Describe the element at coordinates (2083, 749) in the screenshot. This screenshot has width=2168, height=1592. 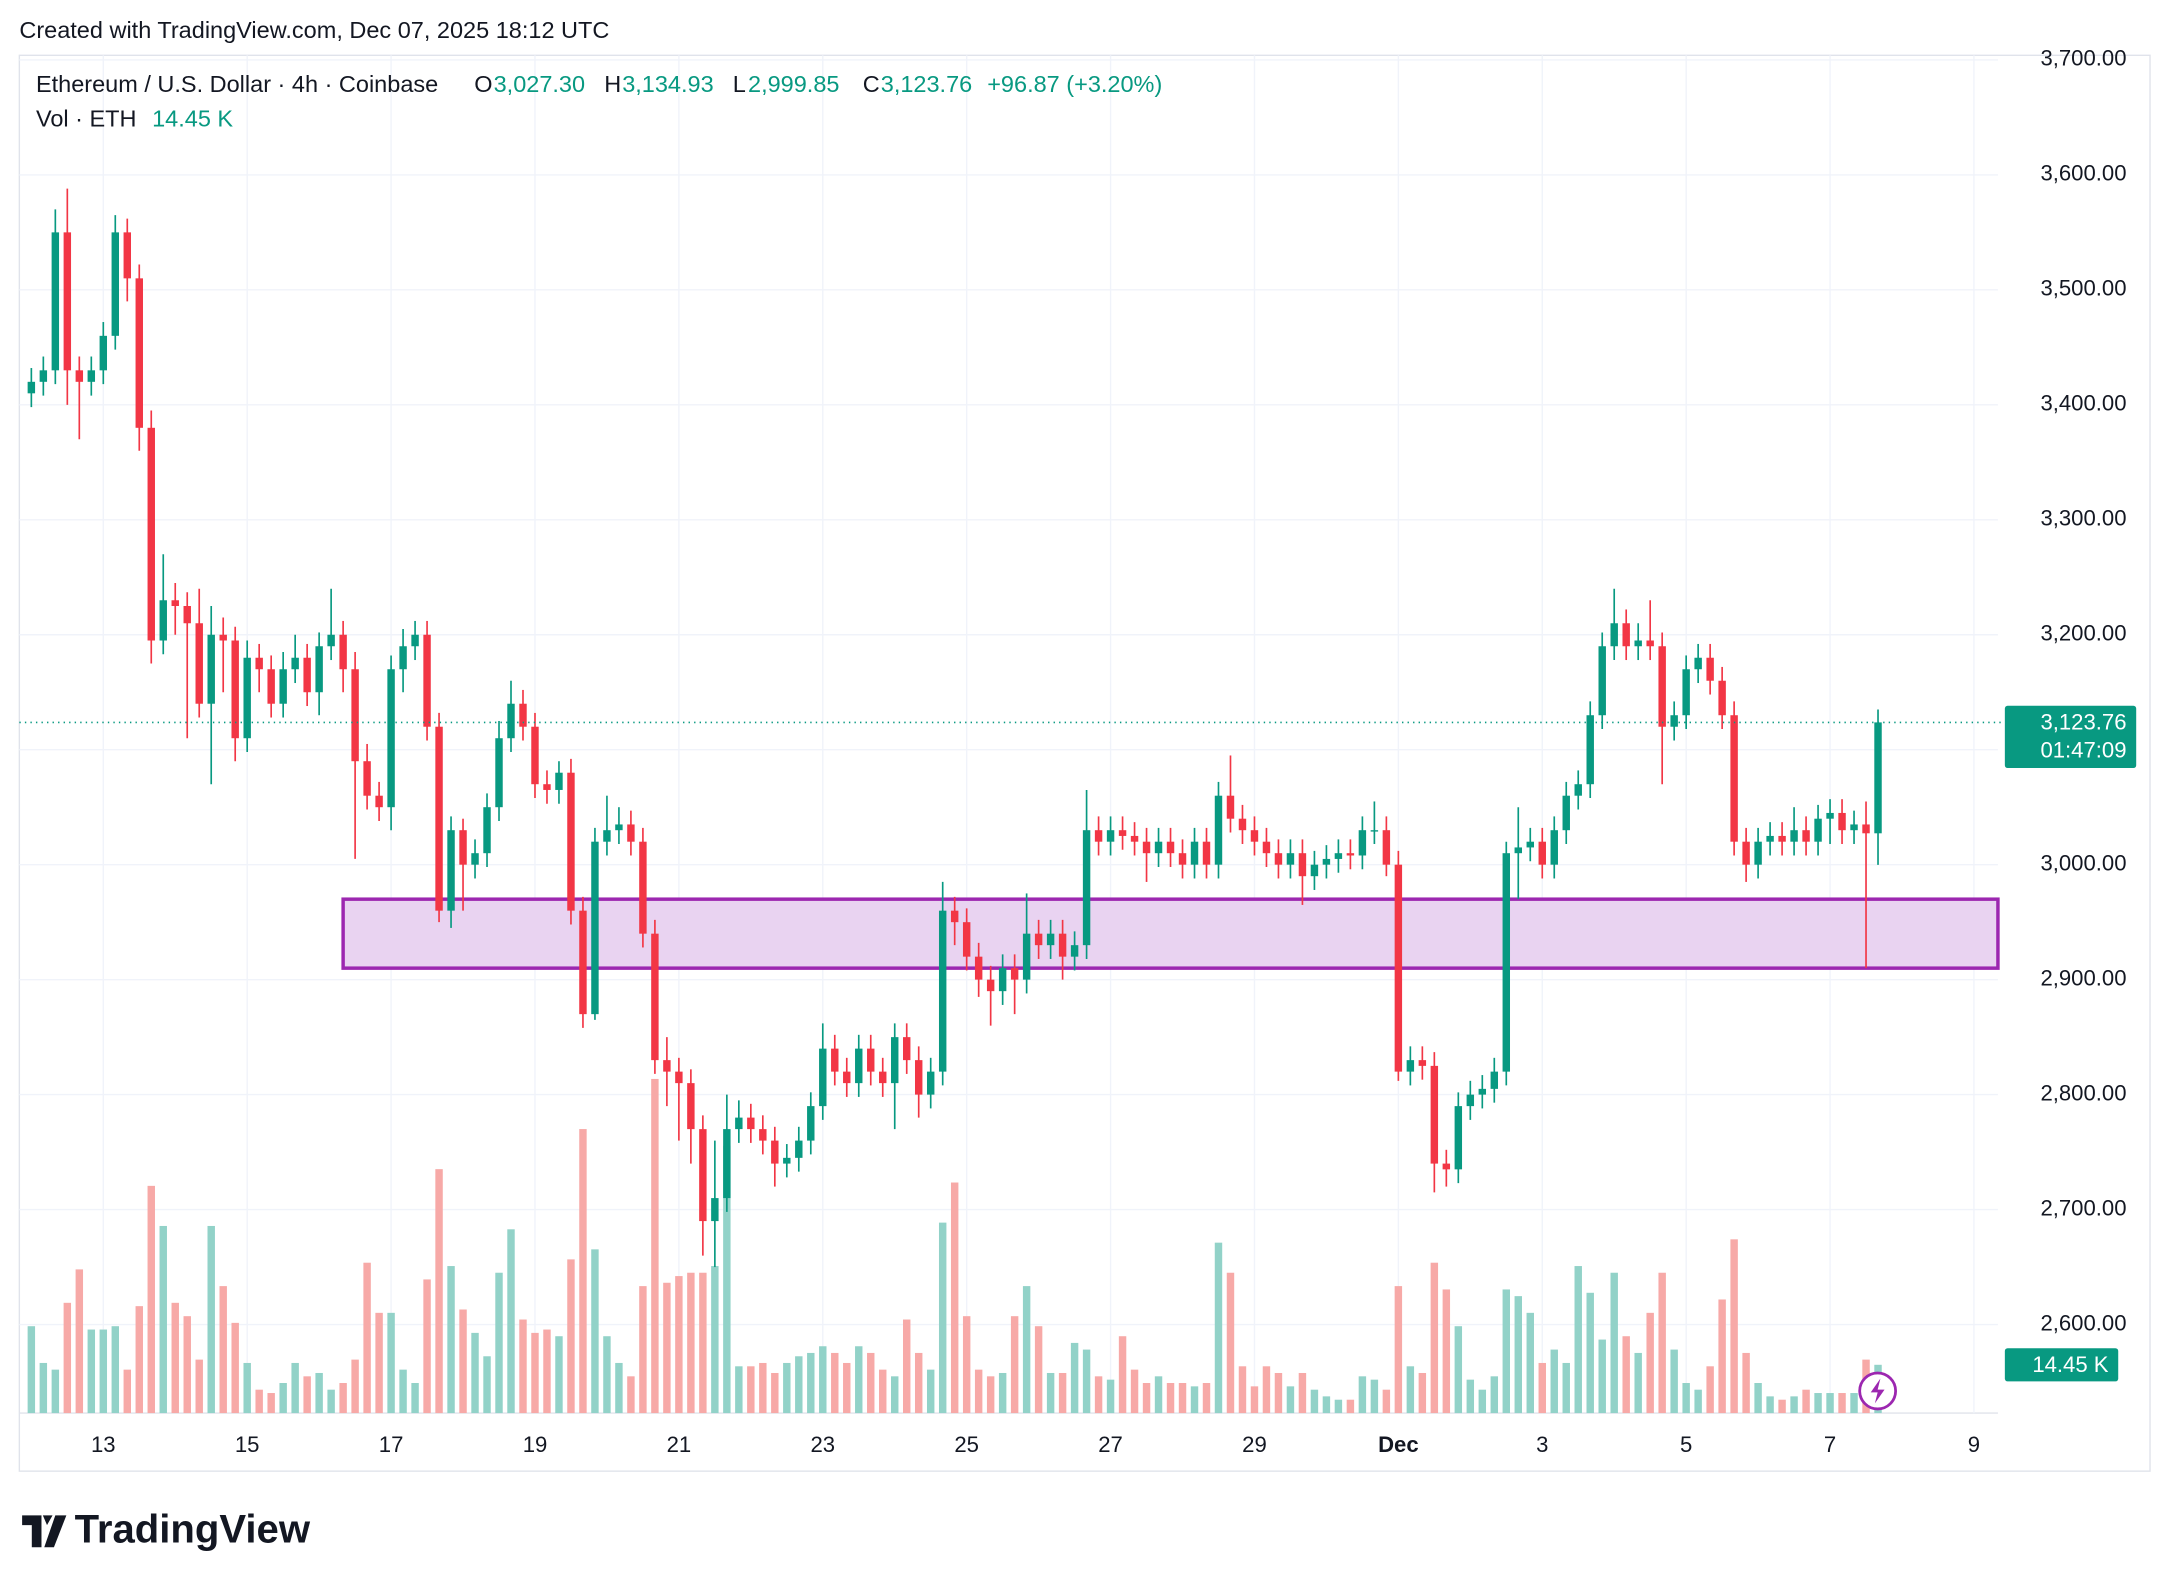
I see `countdown: 01:47:09` at that location.